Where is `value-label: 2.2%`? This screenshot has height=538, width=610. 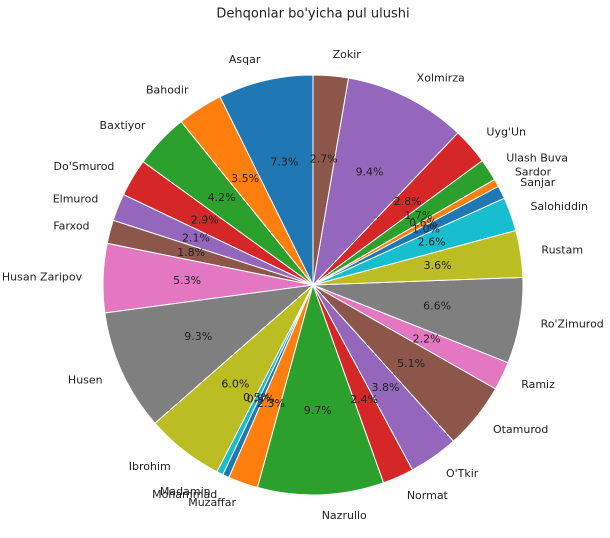 value-label: 2.2% is located at coordinates (427, 339).